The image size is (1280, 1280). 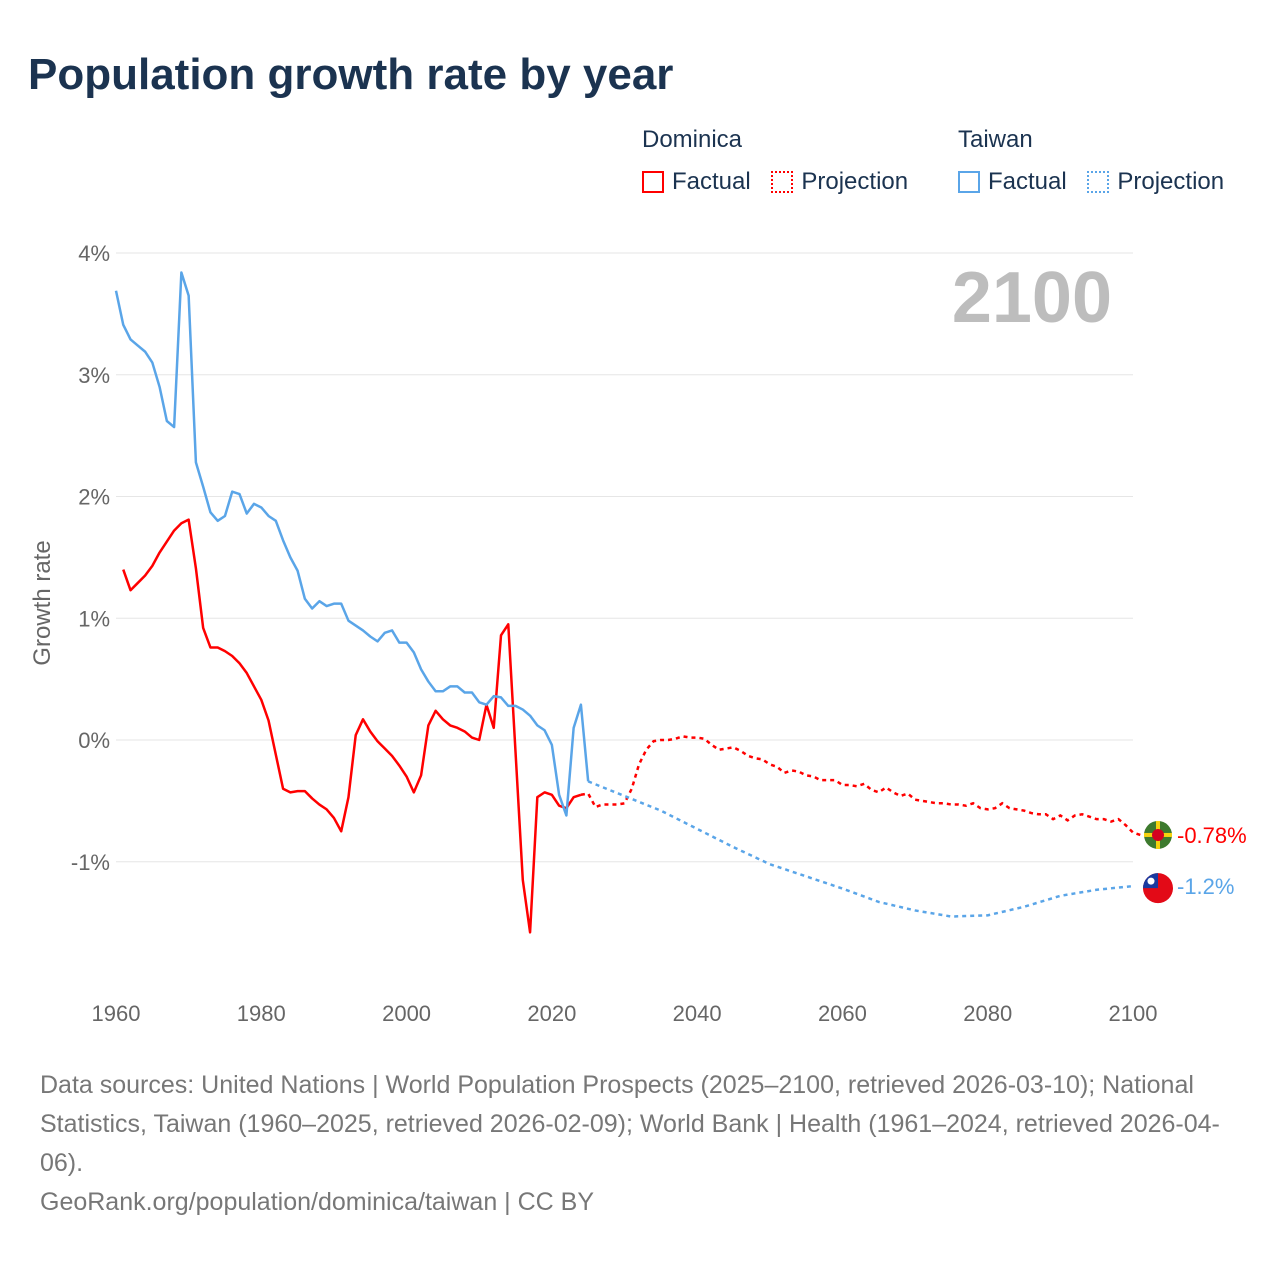 I want to click on y-tick-label: 0%, so click(x=94, y=740).